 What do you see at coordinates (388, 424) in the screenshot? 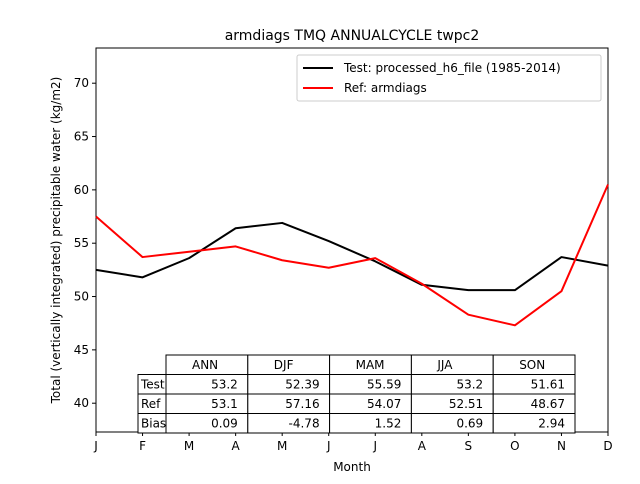
I see `table-cell-value: 1.52` at bounding box center [388, 424].